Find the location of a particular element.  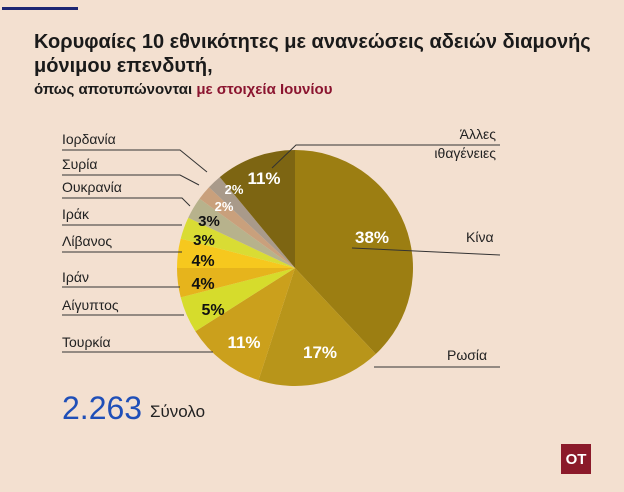

ot-logo: OT is located at coordinates (576, 459).